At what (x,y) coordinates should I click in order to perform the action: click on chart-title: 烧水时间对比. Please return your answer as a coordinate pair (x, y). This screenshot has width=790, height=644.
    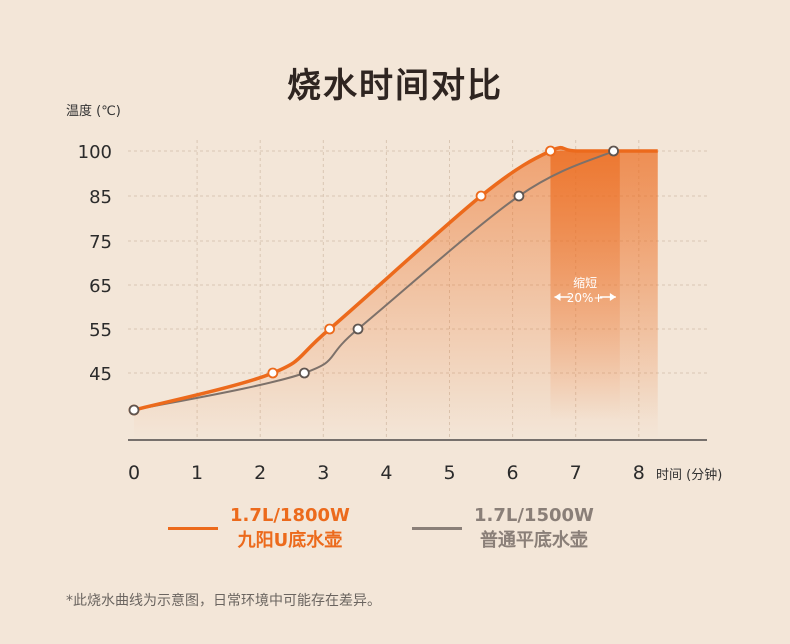
    Looking at the image, I should click on (395, 86).